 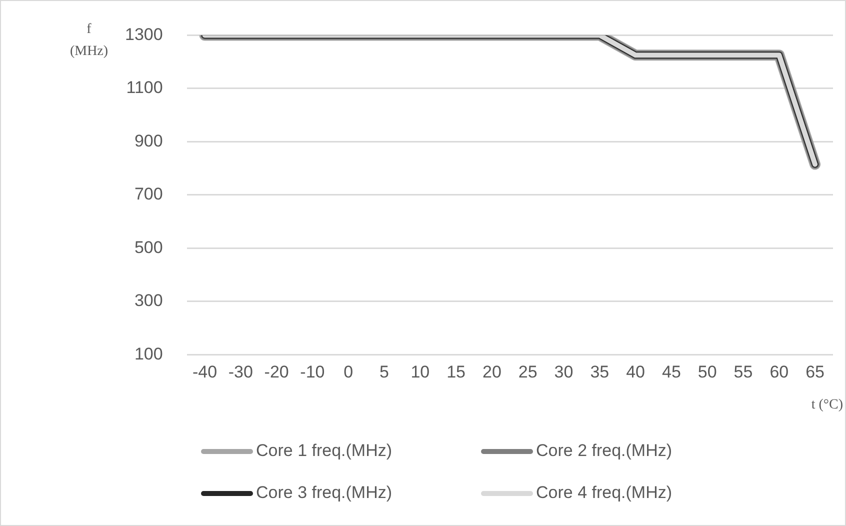 I want to click on x-tick-label: 60, so click(x=779, y=372).